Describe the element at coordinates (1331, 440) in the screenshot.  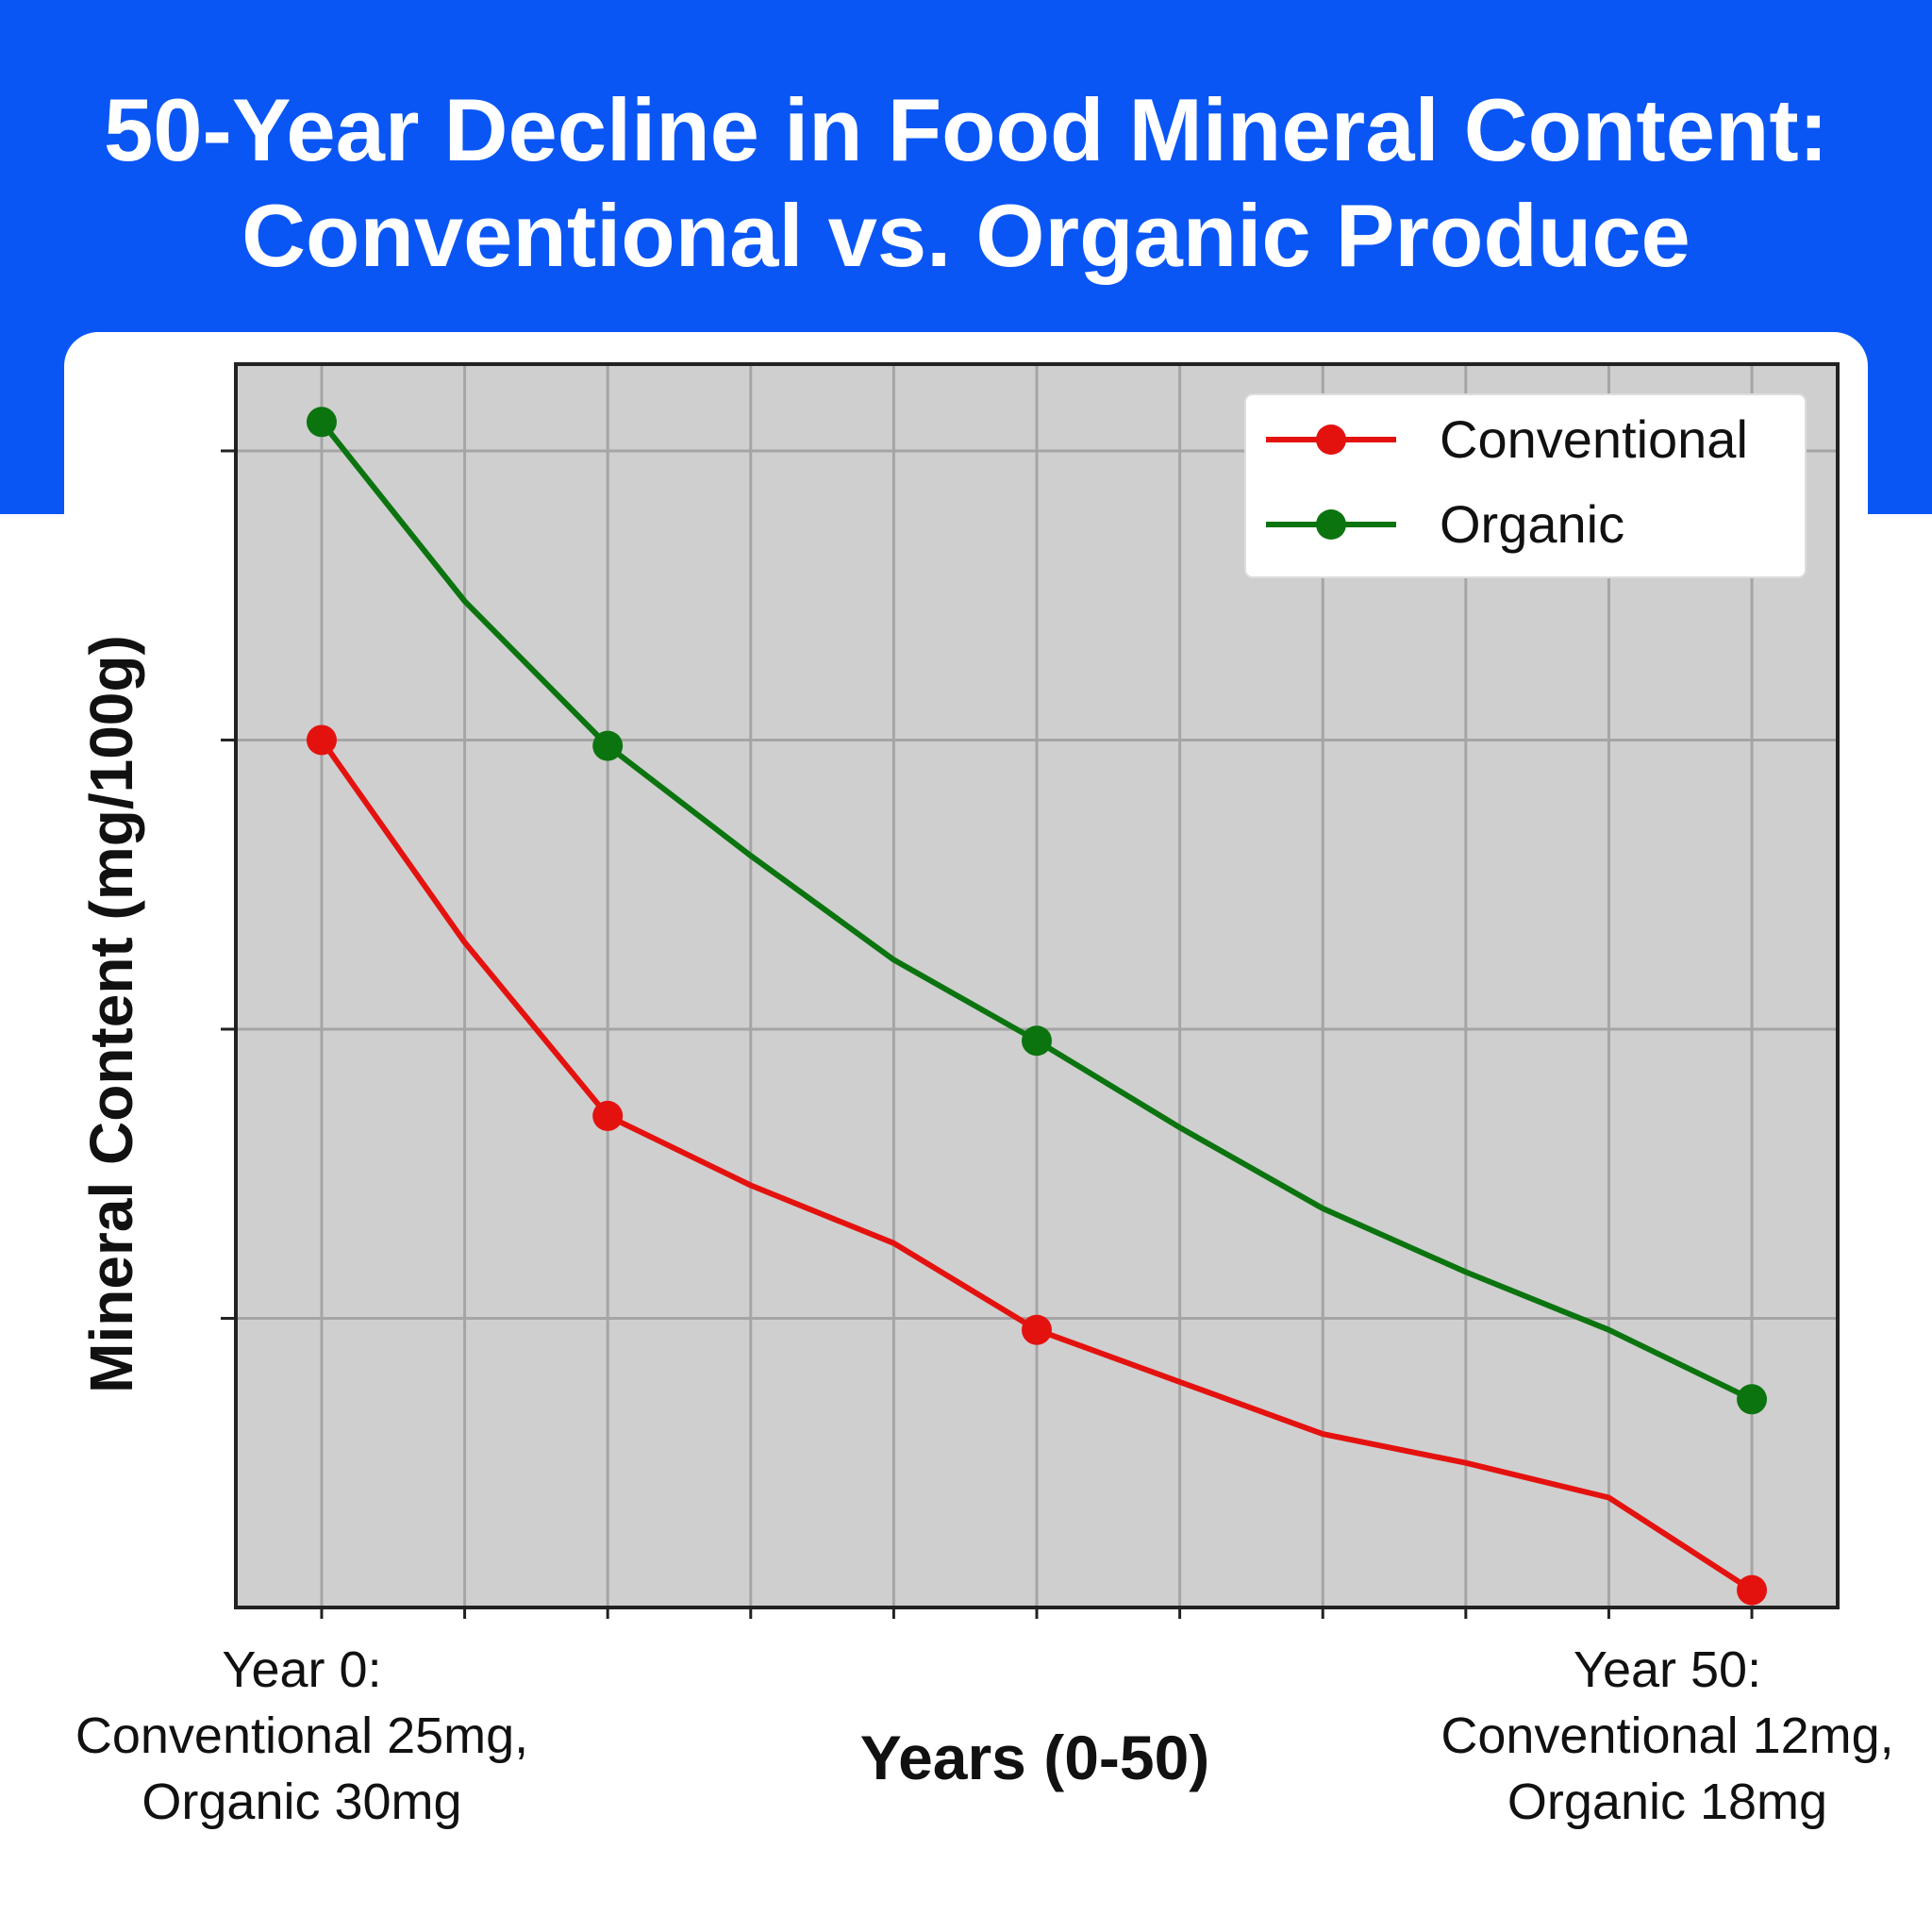
I see `legend-marker-conventional` at that location.